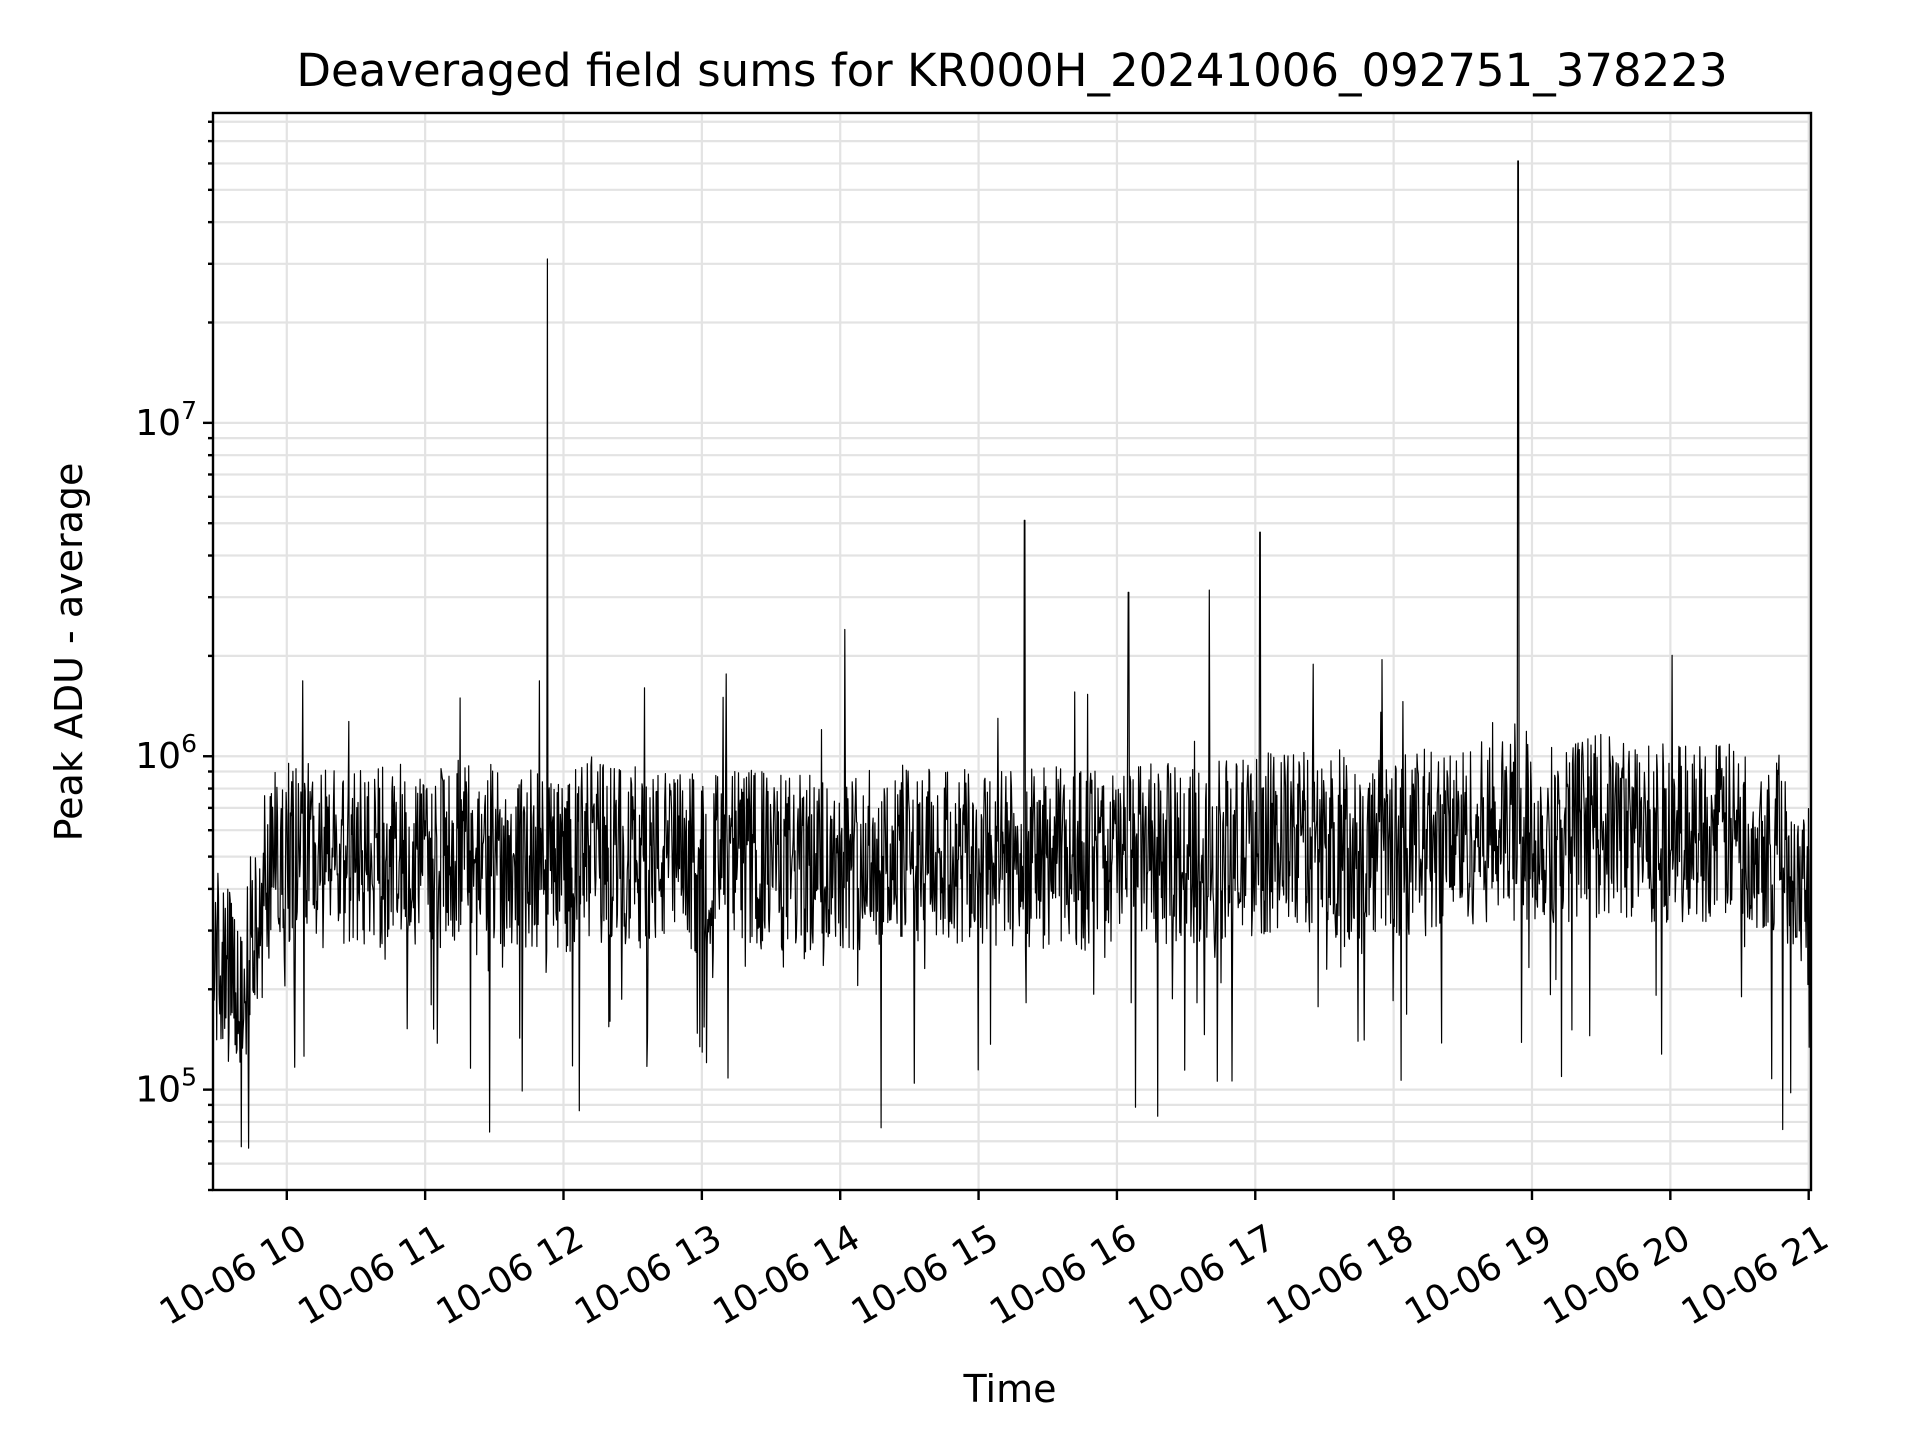  What do you see at coordinates (648, 1275) in the screenshot?
I see `x-tick-label: 10-06 13` at bounding box center [648, 1275].